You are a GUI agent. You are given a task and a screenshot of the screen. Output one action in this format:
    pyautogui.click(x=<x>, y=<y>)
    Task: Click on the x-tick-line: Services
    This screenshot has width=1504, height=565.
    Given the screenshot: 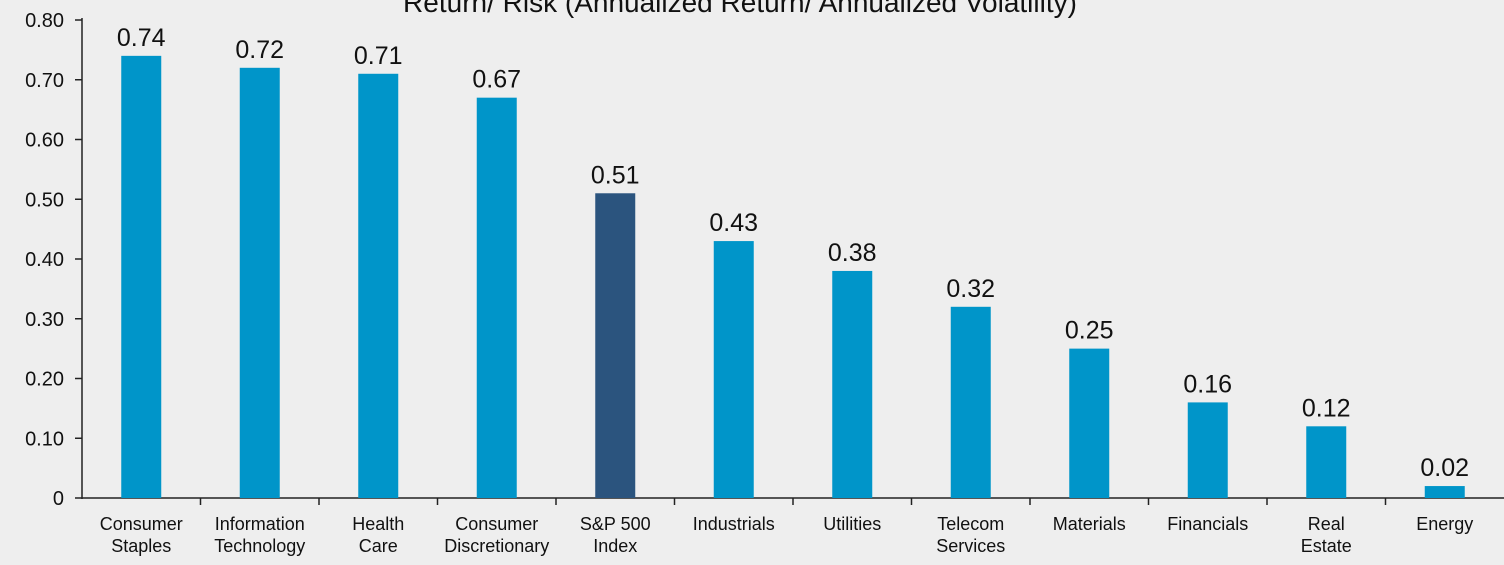 What is the action you would take?
    pyautogui.click(x=970, y=546)
    